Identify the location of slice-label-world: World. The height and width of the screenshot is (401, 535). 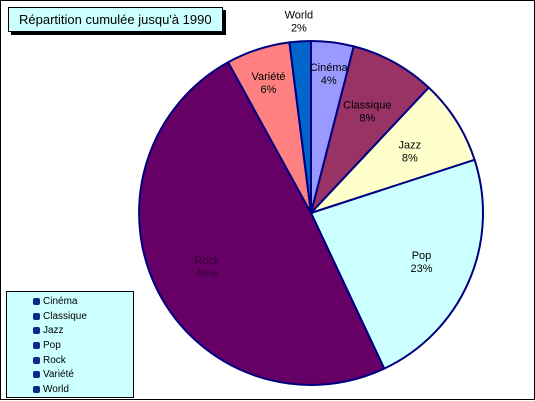
(299, 16).